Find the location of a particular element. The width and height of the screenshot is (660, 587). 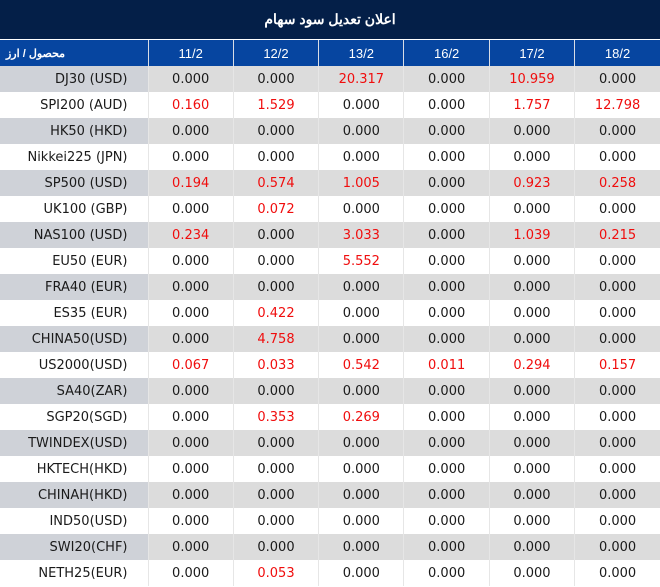

value-cell: 12.798 is located at coordinates (617, 105).